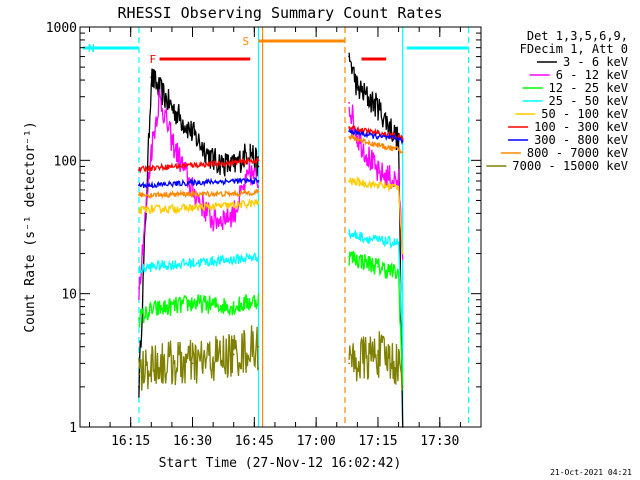  What do you see at coordinates (577, 36) in the screenshot?
I see `legend-header-1: Det 1,3,5,6,9,` at bounding box center [577, 36].